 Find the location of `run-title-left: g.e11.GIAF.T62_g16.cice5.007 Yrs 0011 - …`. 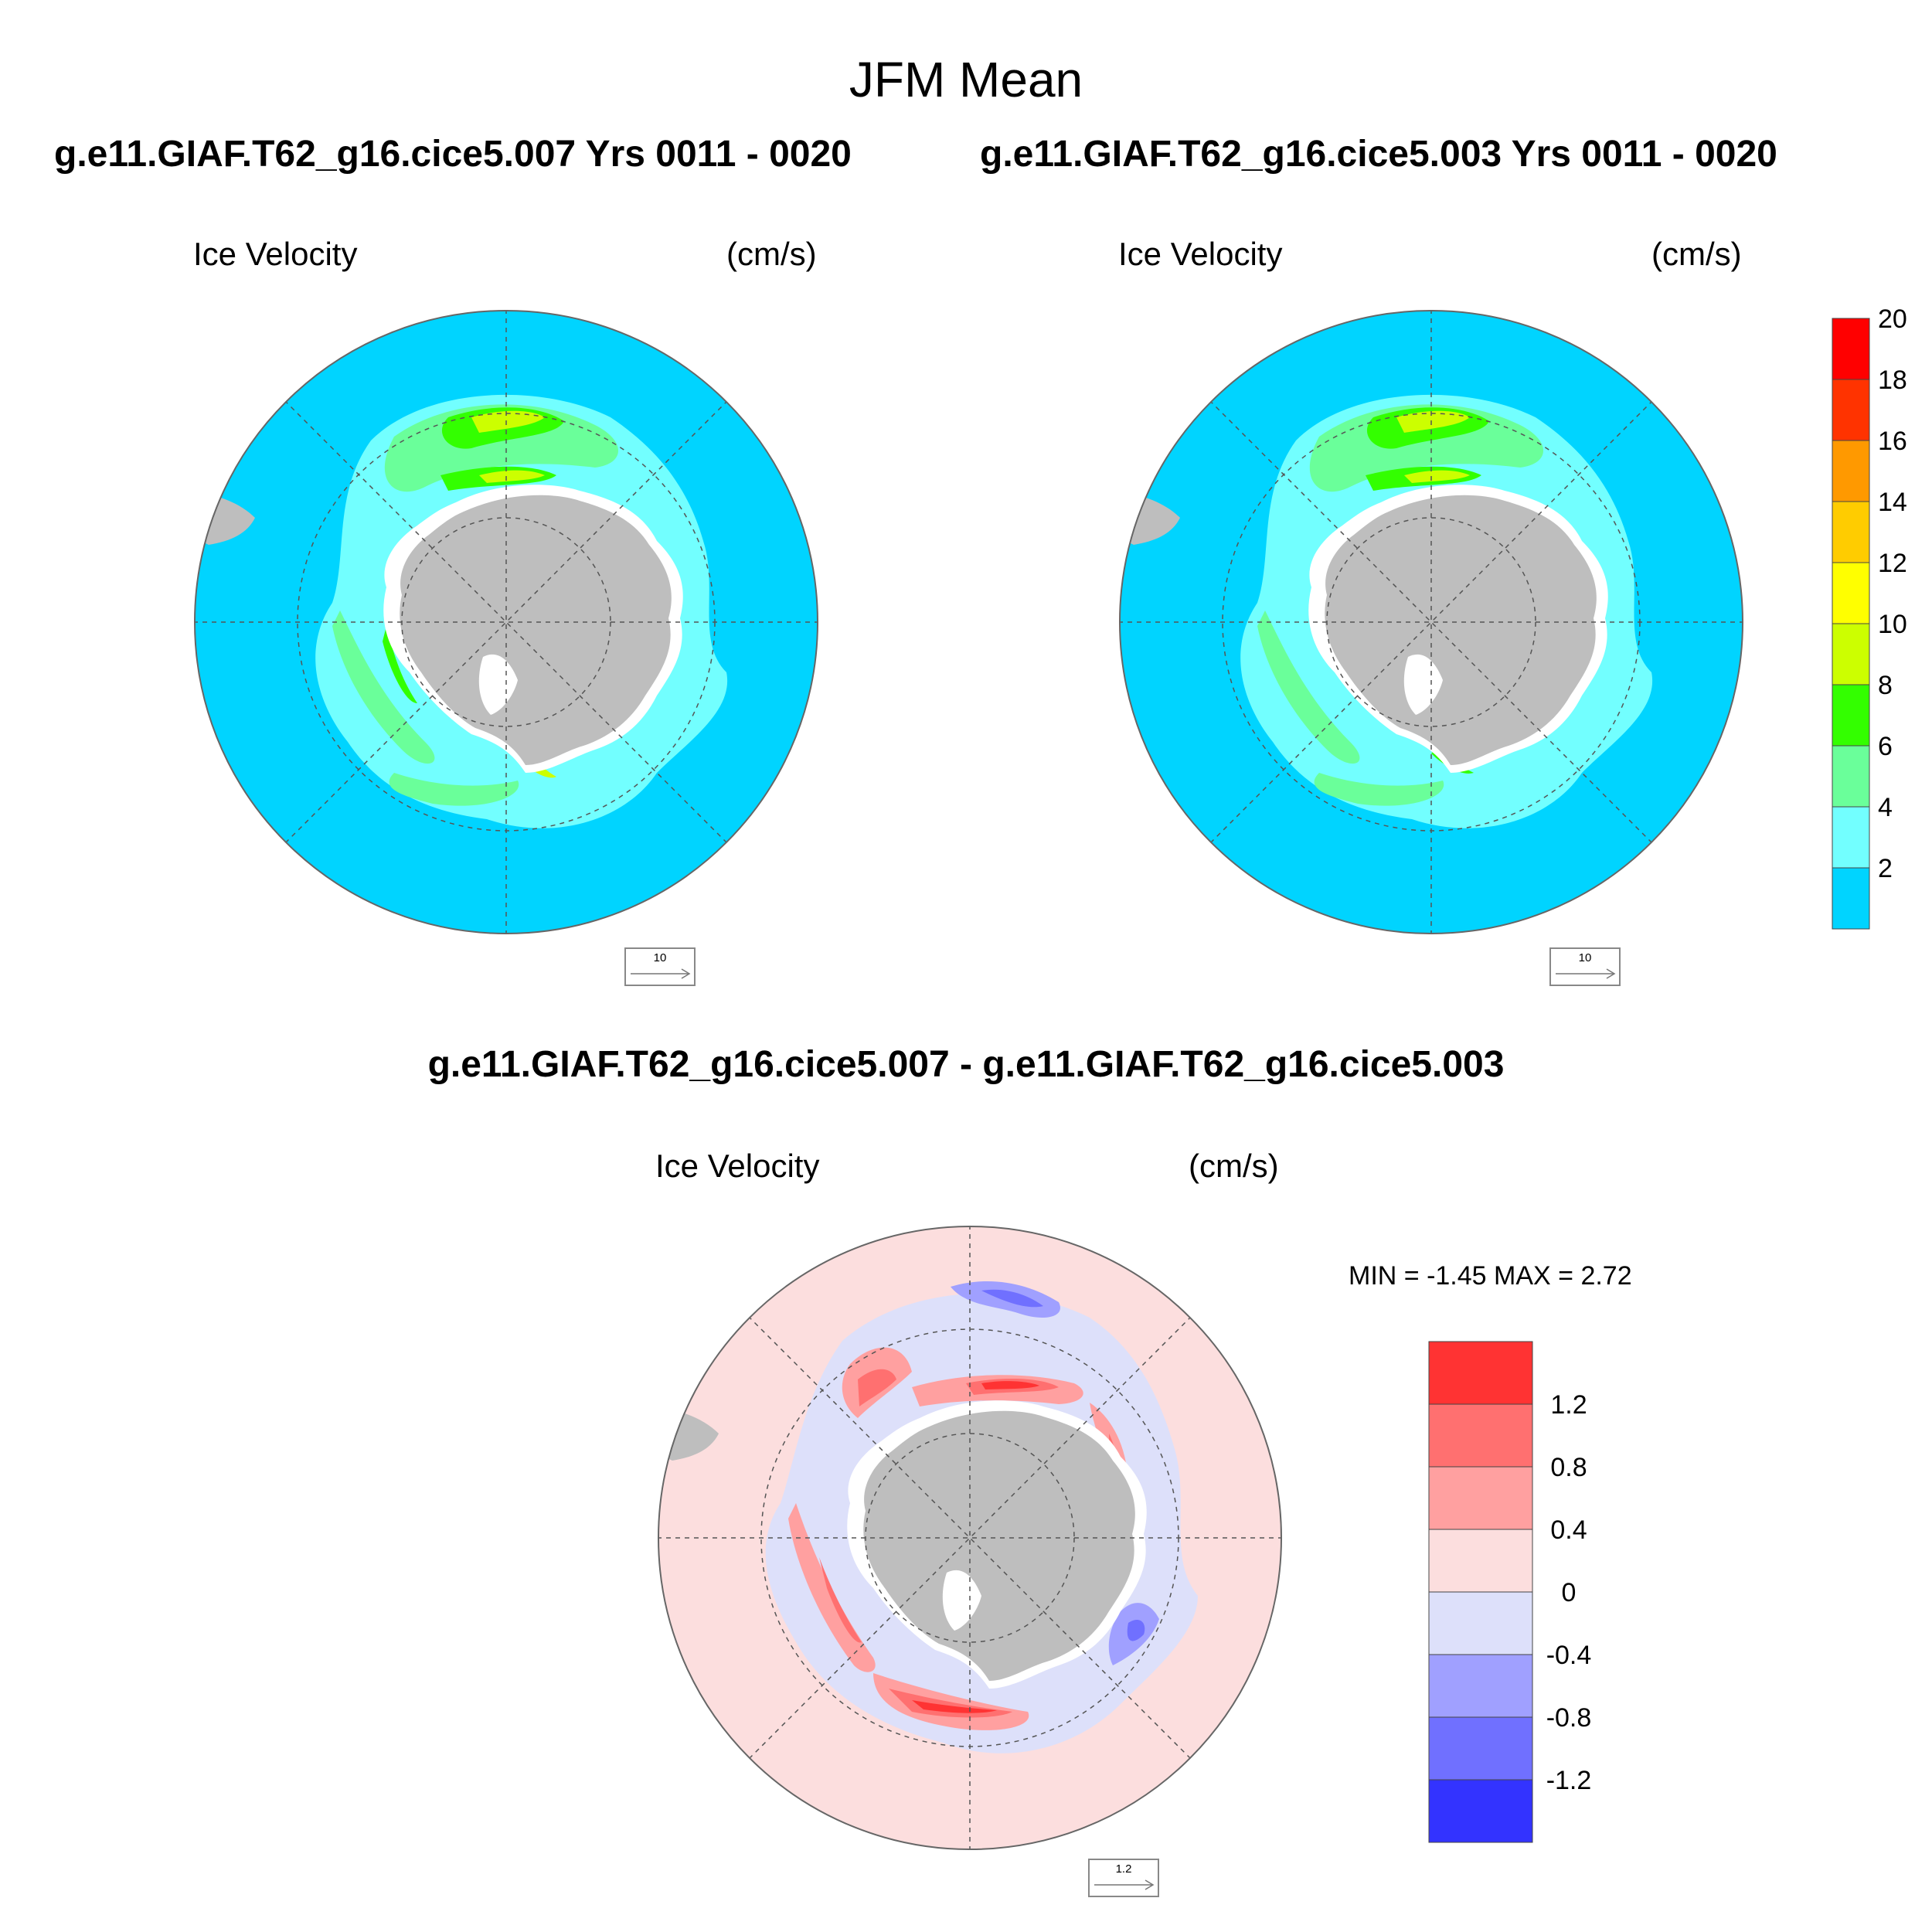

run-title-left: g.e11.GIAF.T62_g16.cice5.007 Yrs 0011 - … is located at coordinates (453, 154).